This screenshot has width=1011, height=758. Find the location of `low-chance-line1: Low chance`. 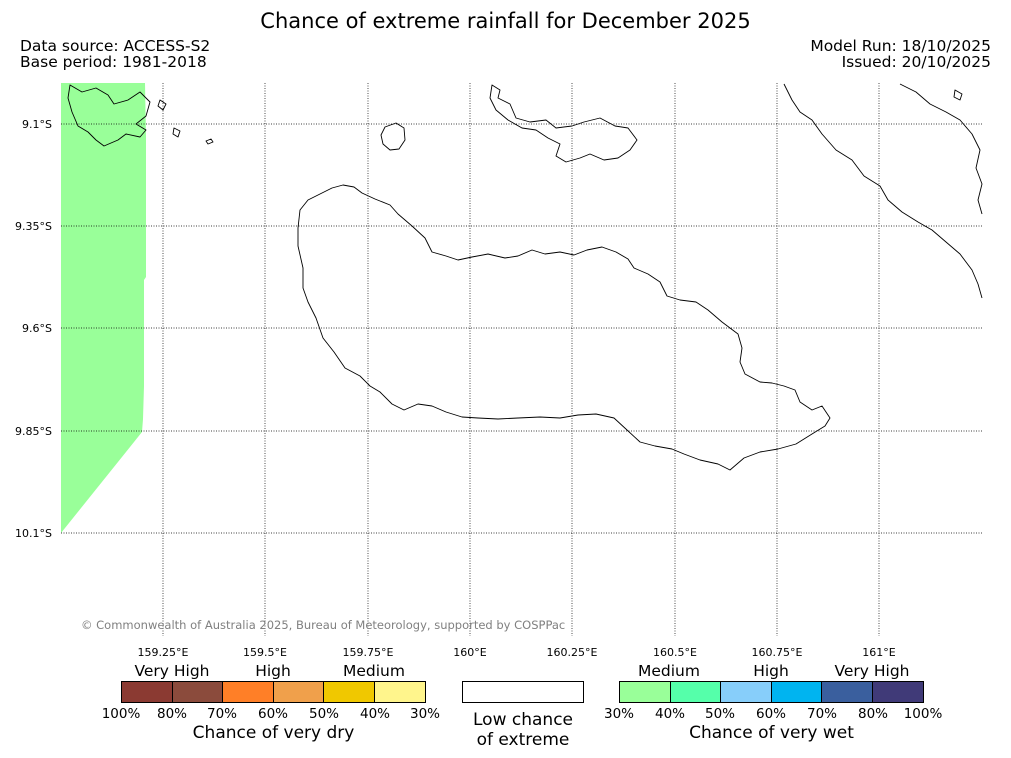

low-chance-line1: Low chance is located at coordinates (523, 720).